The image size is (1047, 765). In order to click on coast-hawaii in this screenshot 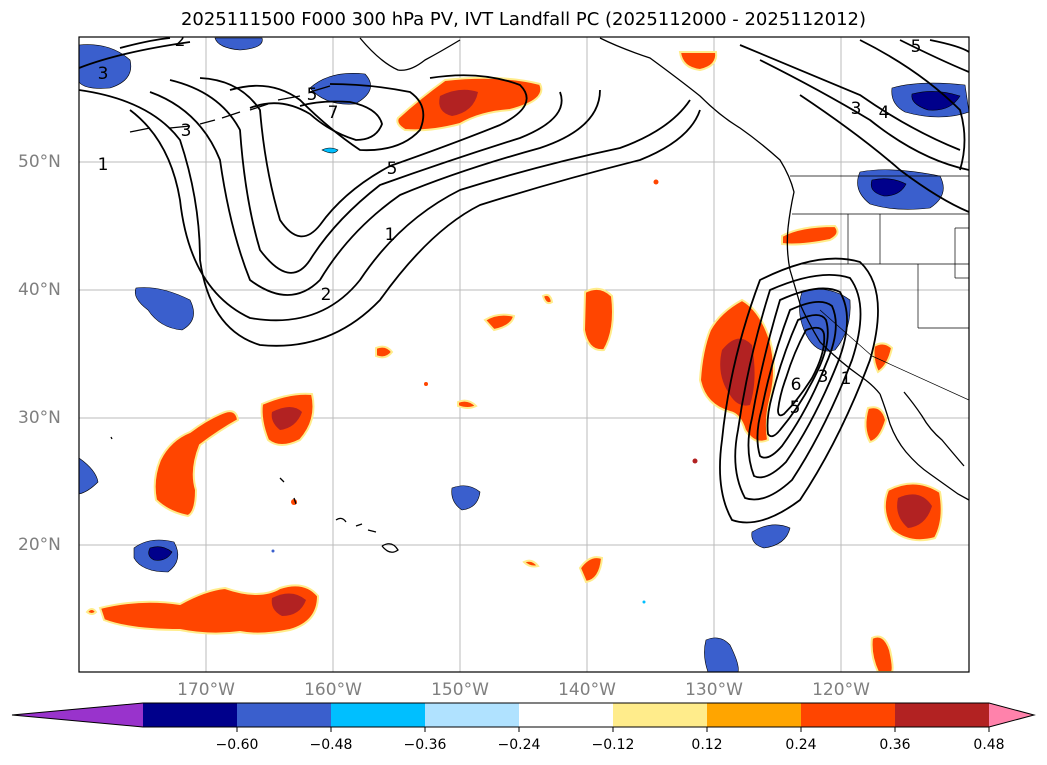, I will do `click(367, 535)`.